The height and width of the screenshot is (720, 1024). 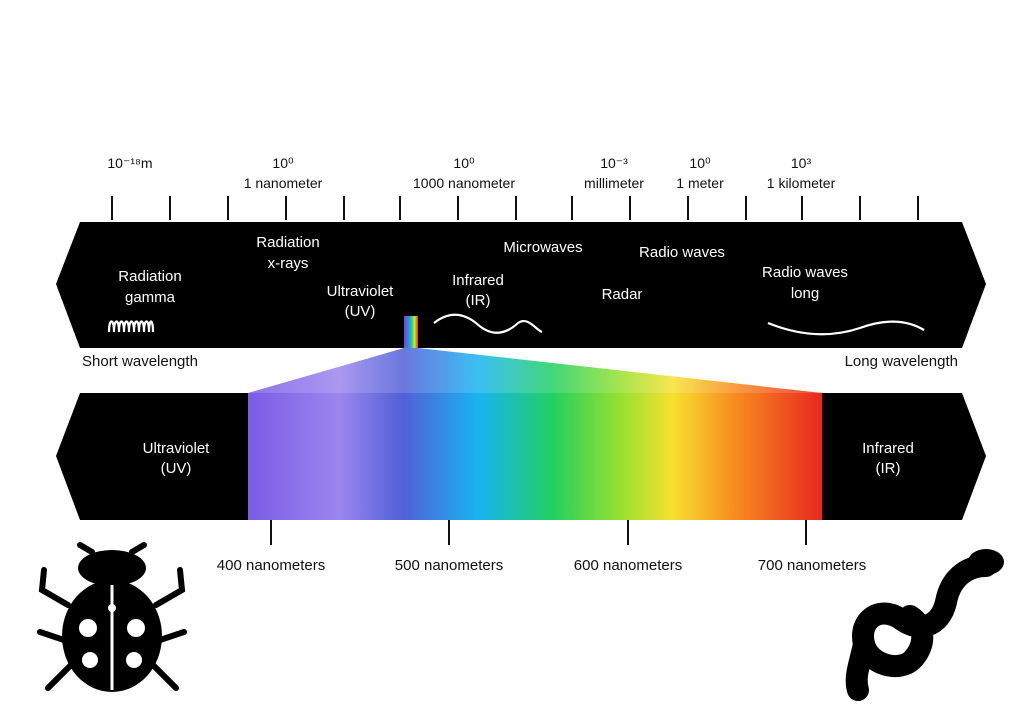 What do you see at coordinates (515, 208) in the screenshot?
I see `scale-ticks` at bounding box center [515, 208].